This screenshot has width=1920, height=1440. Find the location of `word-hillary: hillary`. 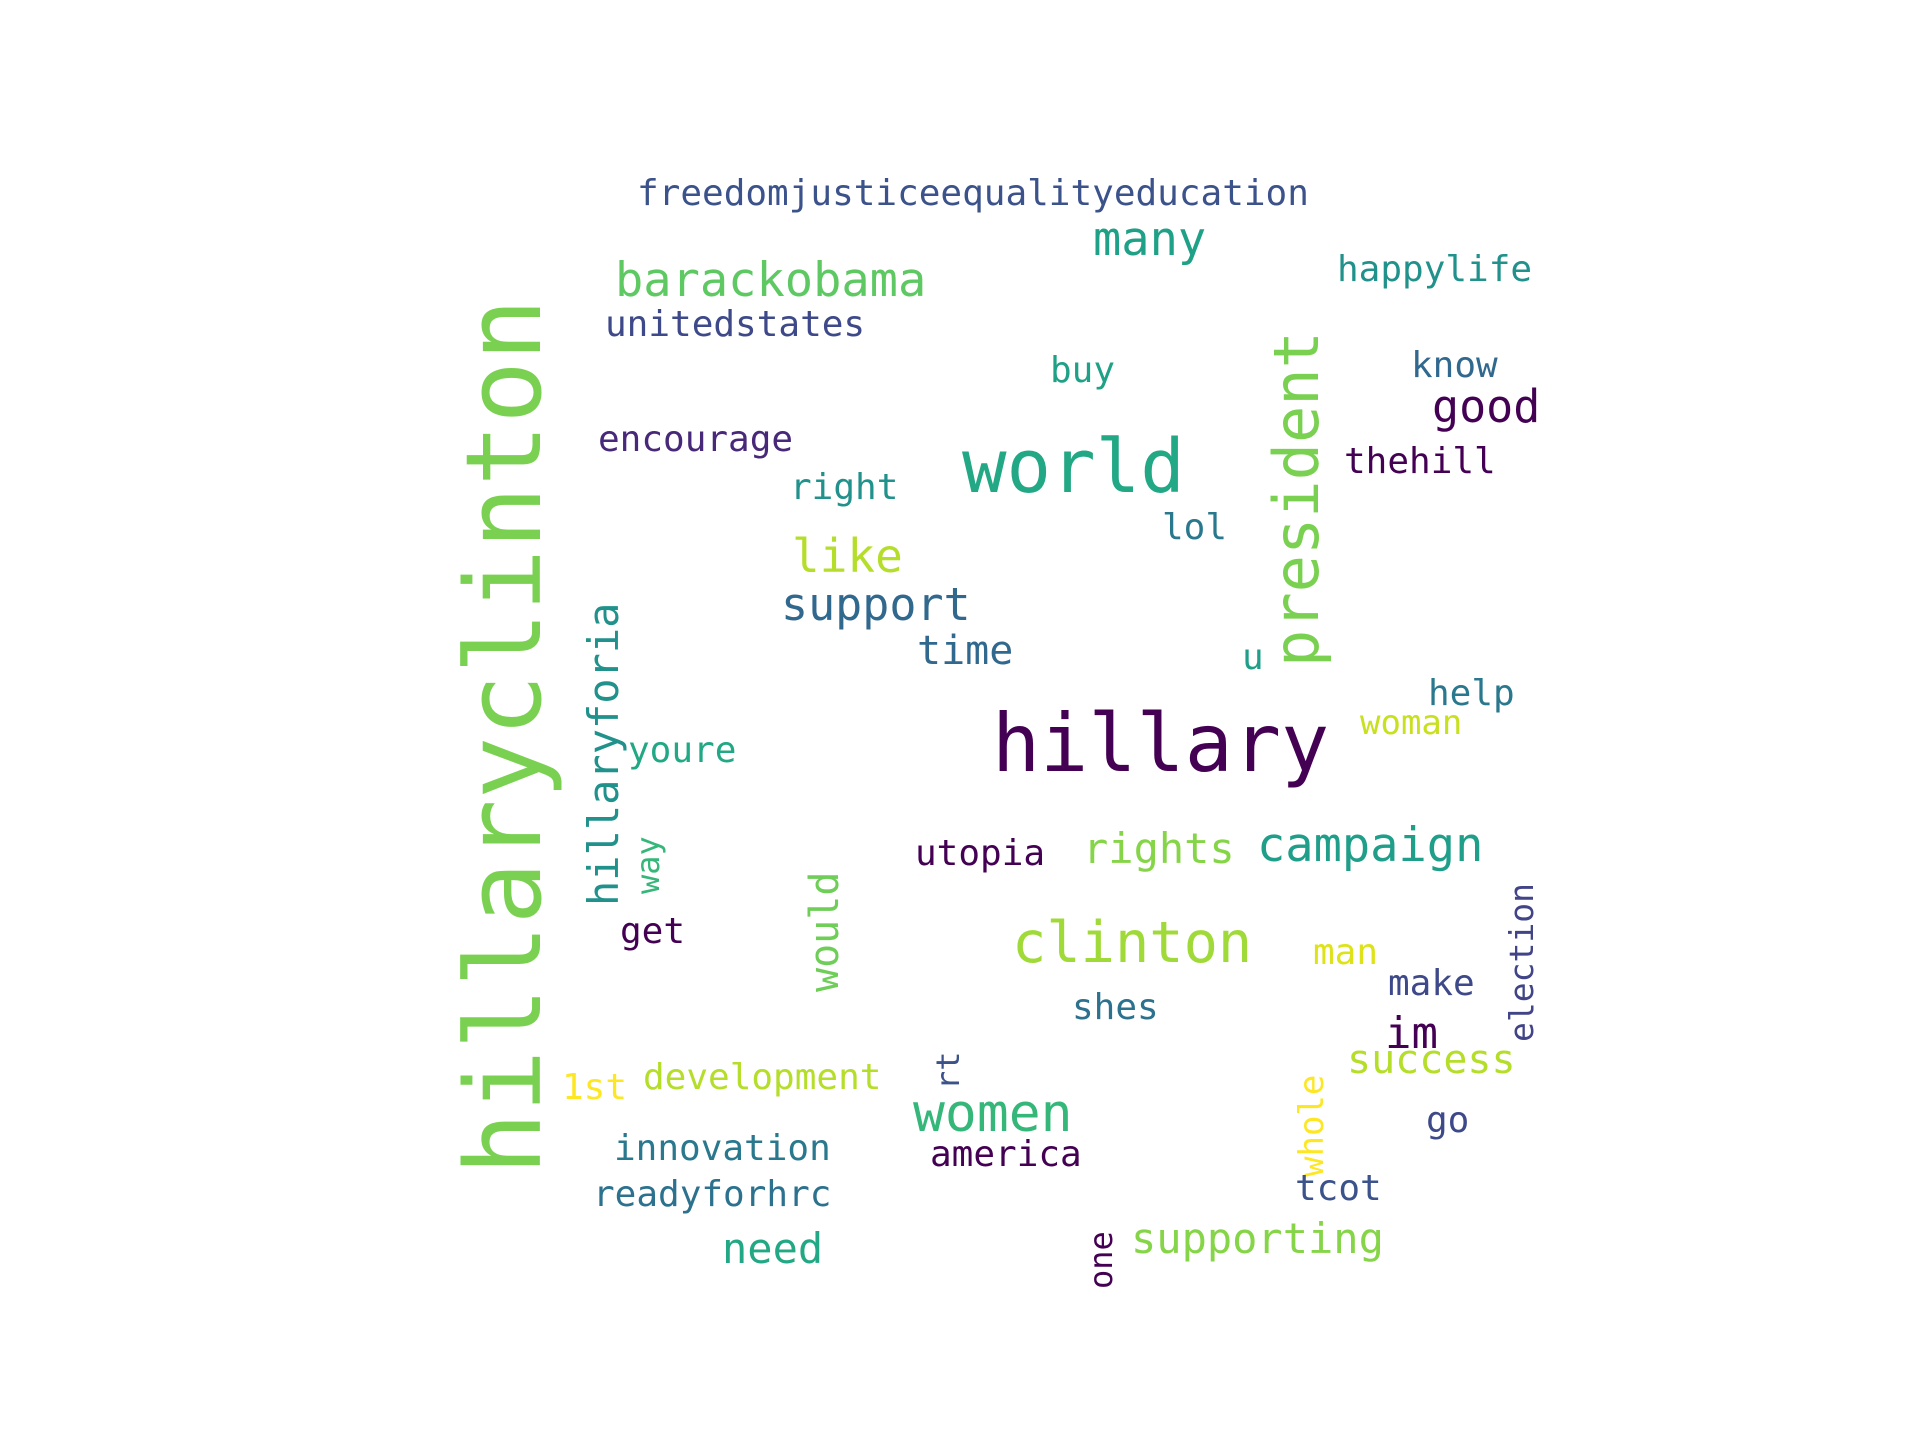

word-hillary: hillary is located at coordinates (1161, 743).